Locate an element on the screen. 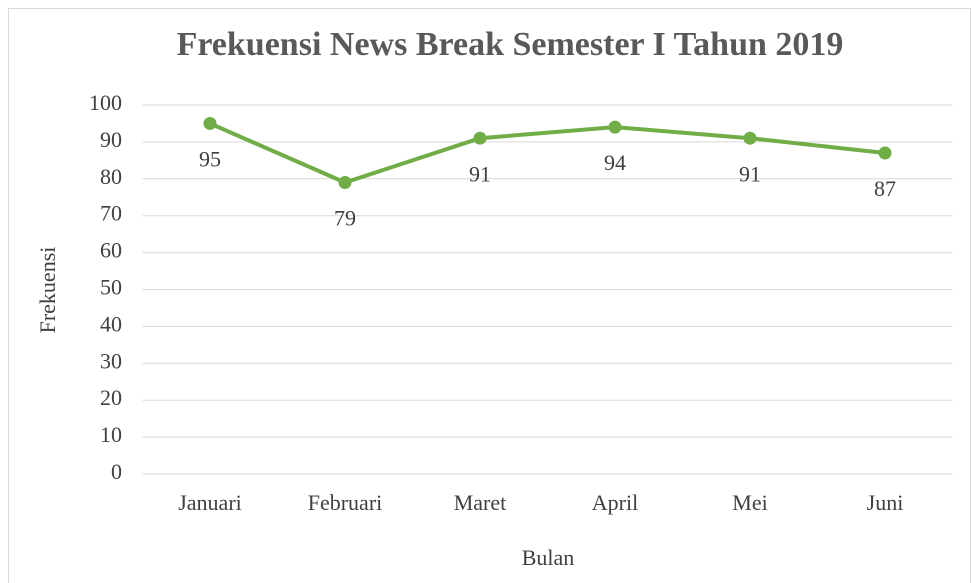 This screenshot has height=583, width=972. y-tick-label: 90 is located at coordinates (111, 139).